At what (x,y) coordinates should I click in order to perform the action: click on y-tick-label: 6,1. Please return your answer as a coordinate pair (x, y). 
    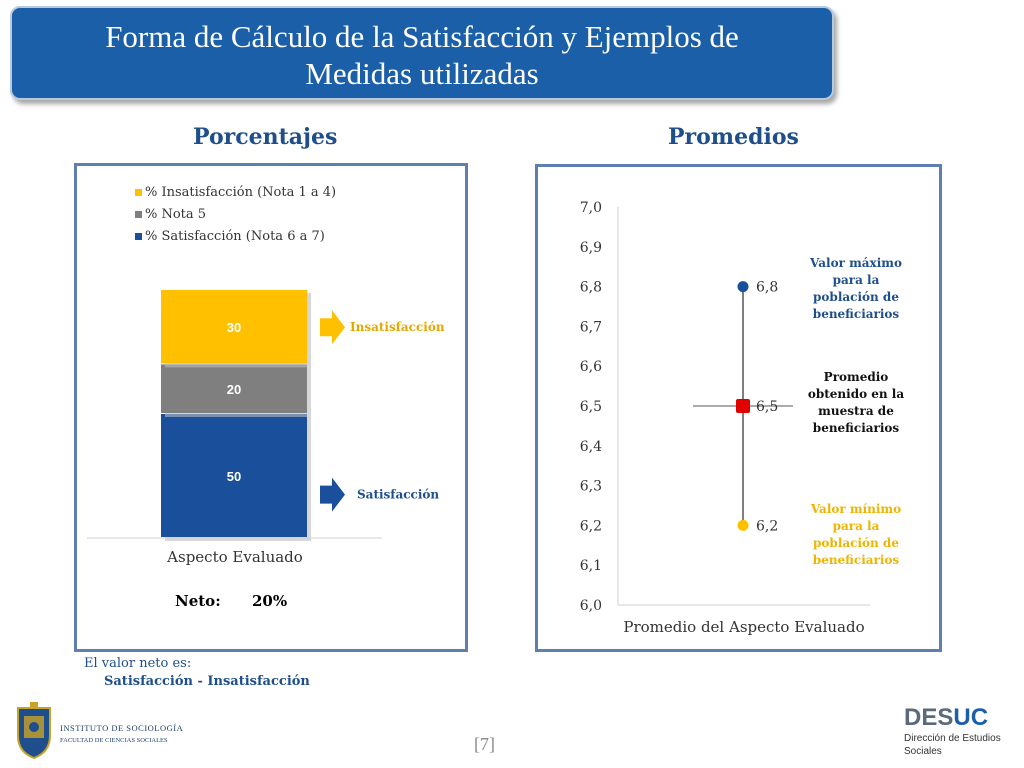
    Looking at the image, I should click on (591, 566).